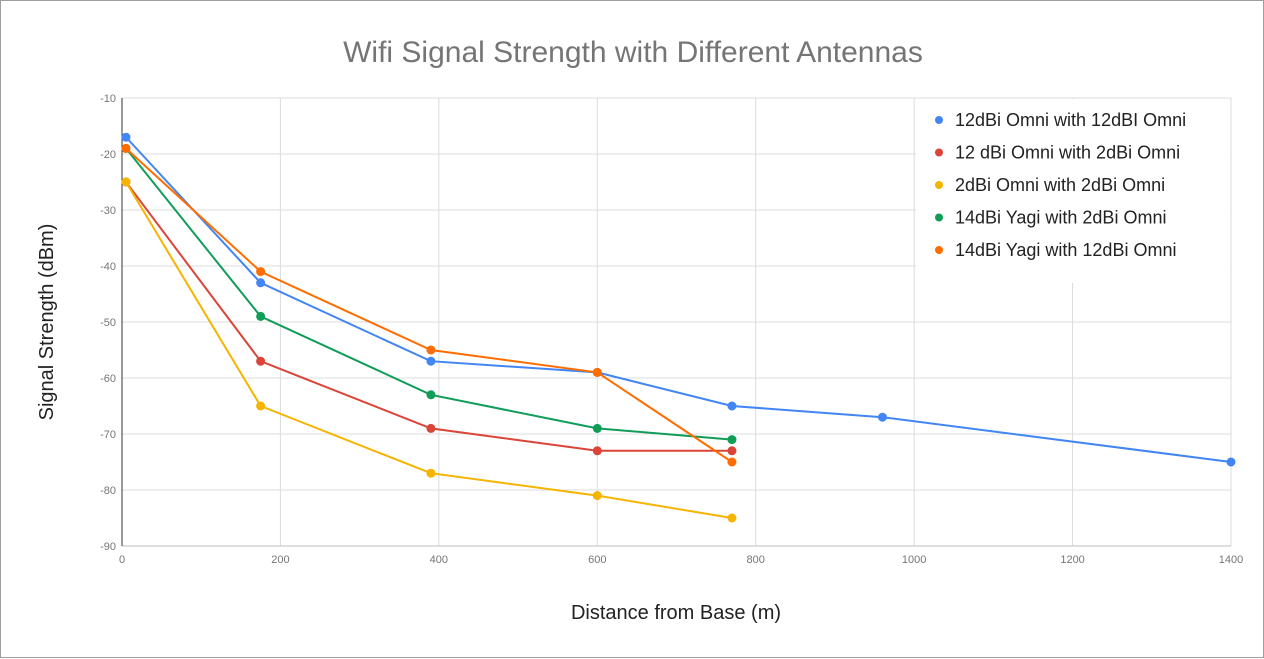  Describe the element at coordinates (280, 560) in the screenshot. I see `x-tick-label: 200` at that location.